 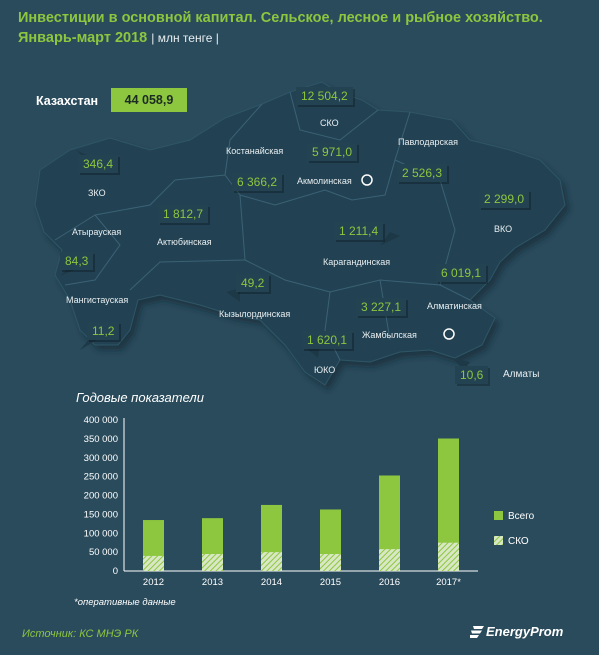 What do you see at coordinates (255, 314) in the screenshot?
I see `region-label-kyzylorda: Кызылординская` at bounding box center [255, 314].